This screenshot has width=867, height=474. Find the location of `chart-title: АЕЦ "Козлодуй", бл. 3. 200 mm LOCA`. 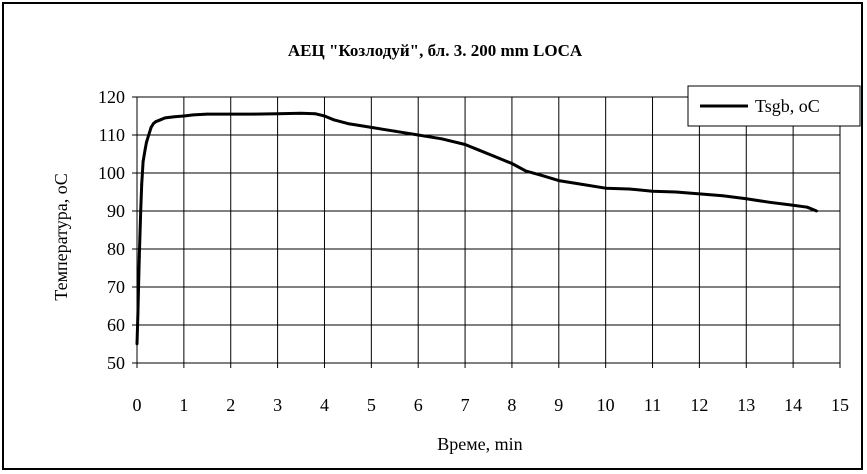

chart-title: АЕЦ "Козлодуй", бл. 3. 200 mm LOCA is located at coordinates (435, 50).